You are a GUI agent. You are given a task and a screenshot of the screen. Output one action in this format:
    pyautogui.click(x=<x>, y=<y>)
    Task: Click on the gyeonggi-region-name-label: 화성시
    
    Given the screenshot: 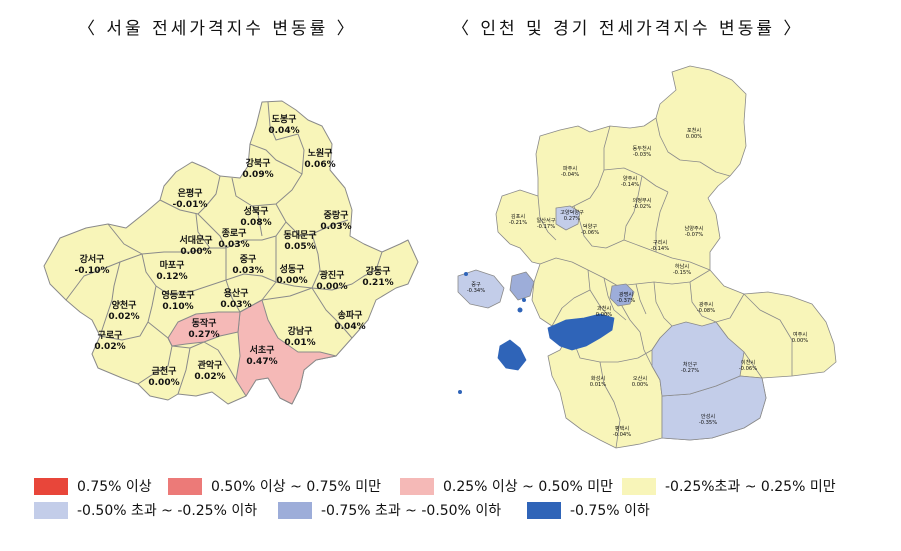 What is the action you would take?
    pyautogui.click(x=598, y=378)
    